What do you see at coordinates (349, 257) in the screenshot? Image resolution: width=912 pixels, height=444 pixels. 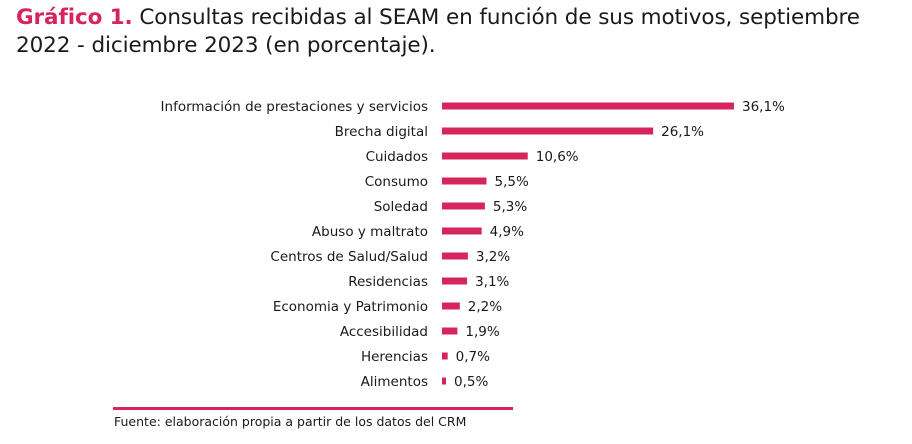 I see `category-label: Centros de Salud/Salud` at bounding box center [349, 257].